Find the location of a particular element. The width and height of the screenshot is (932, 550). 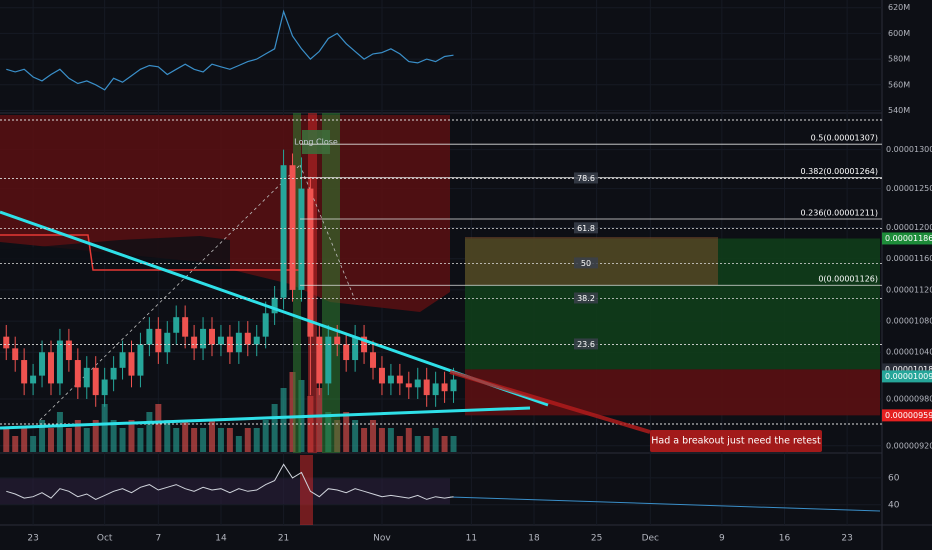

x-tick-label: 9 is located at coordinates (722, 539).